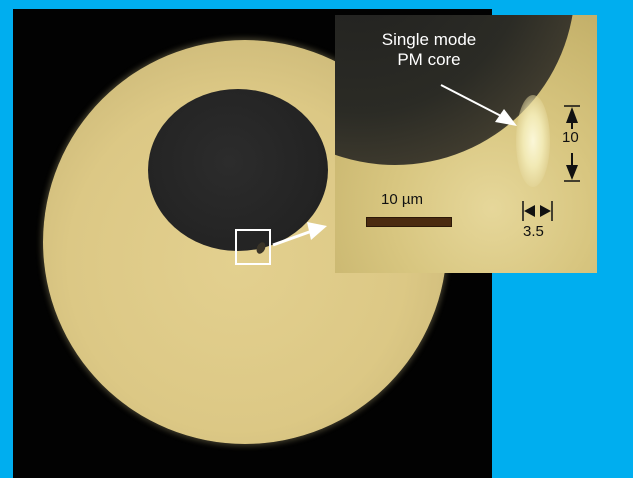 Image resolution: width=633 pixels, height=478 pixels. Describe the element at coordinates (317, 231) in the screenshot. I see `callout-arrow-head` at that location.